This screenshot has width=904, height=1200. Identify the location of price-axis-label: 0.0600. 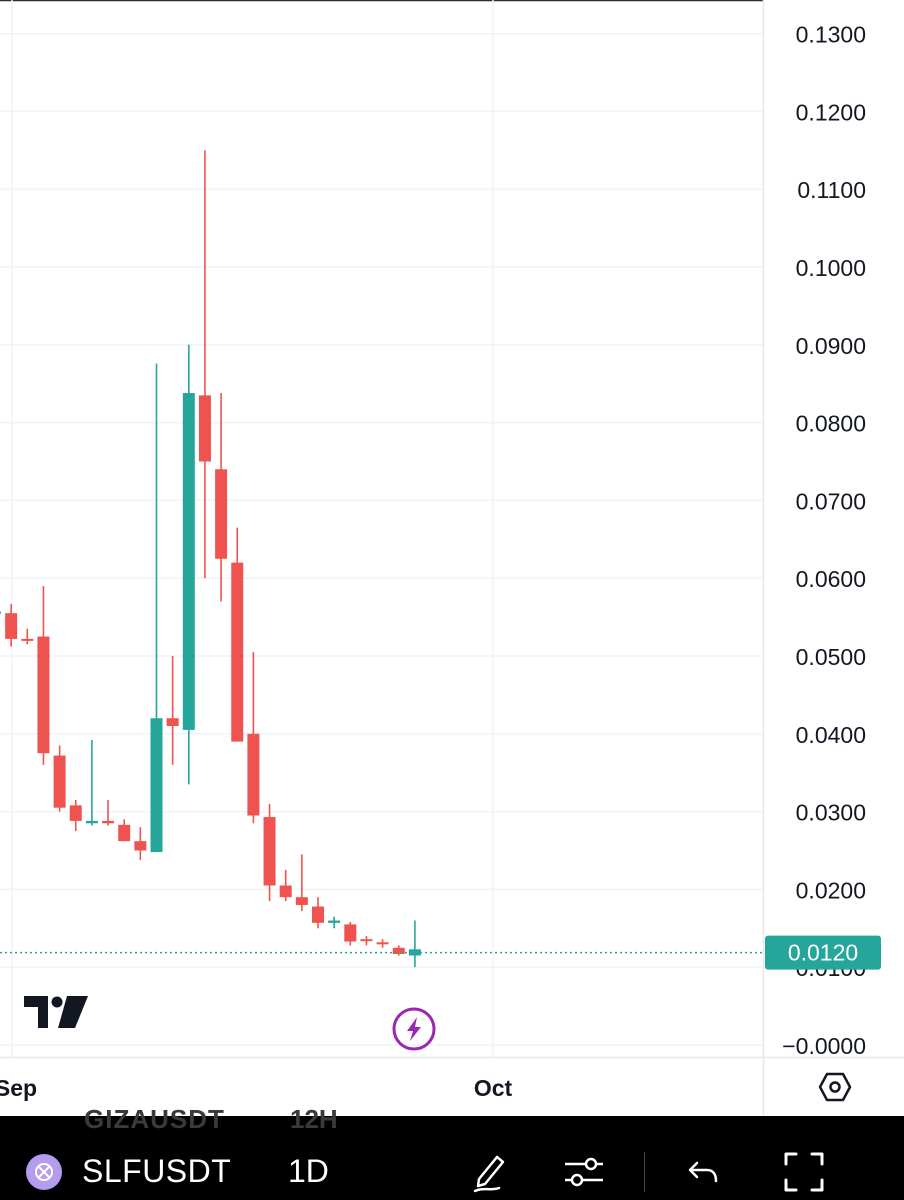
(831, 579).